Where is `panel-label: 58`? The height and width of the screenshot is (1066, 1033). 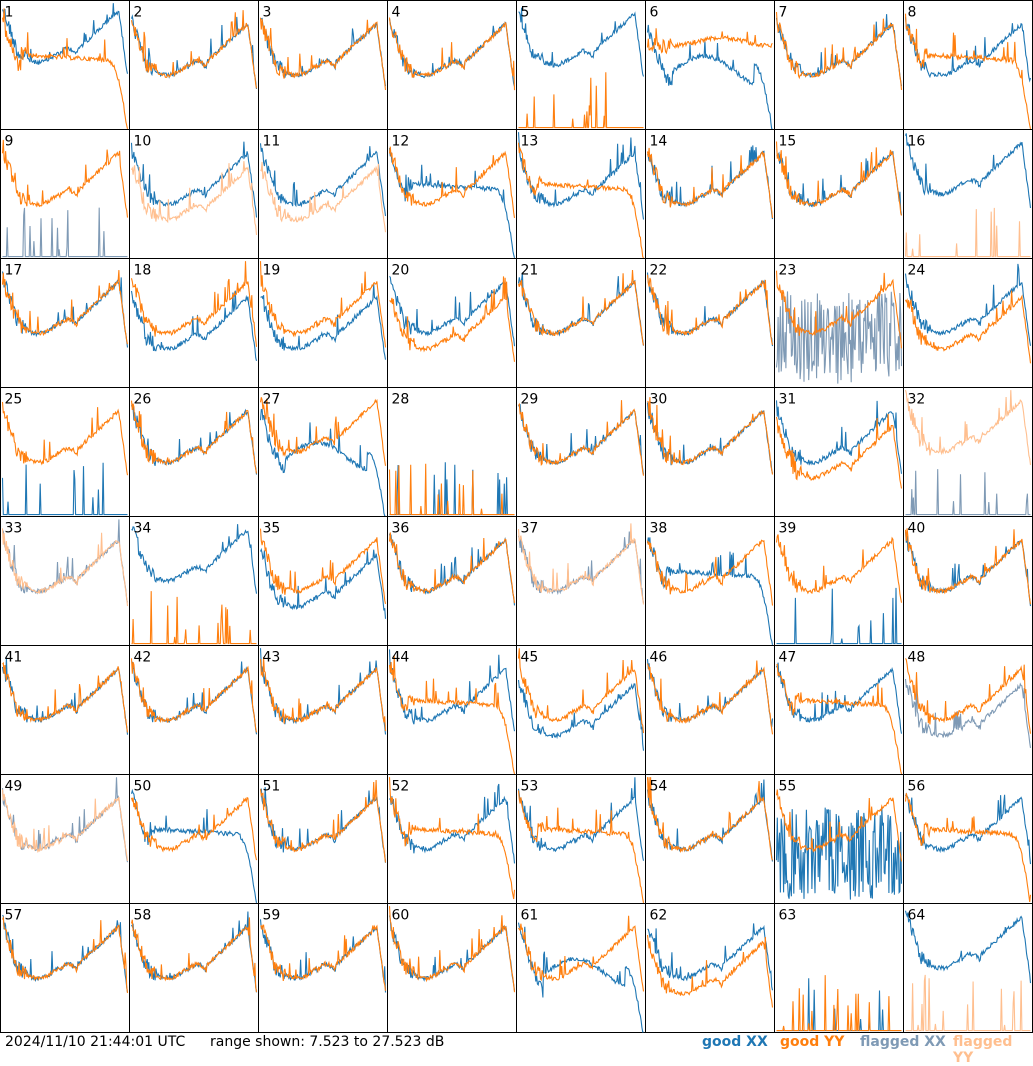
panel-label: 58 is located at coordinates (143, 916).